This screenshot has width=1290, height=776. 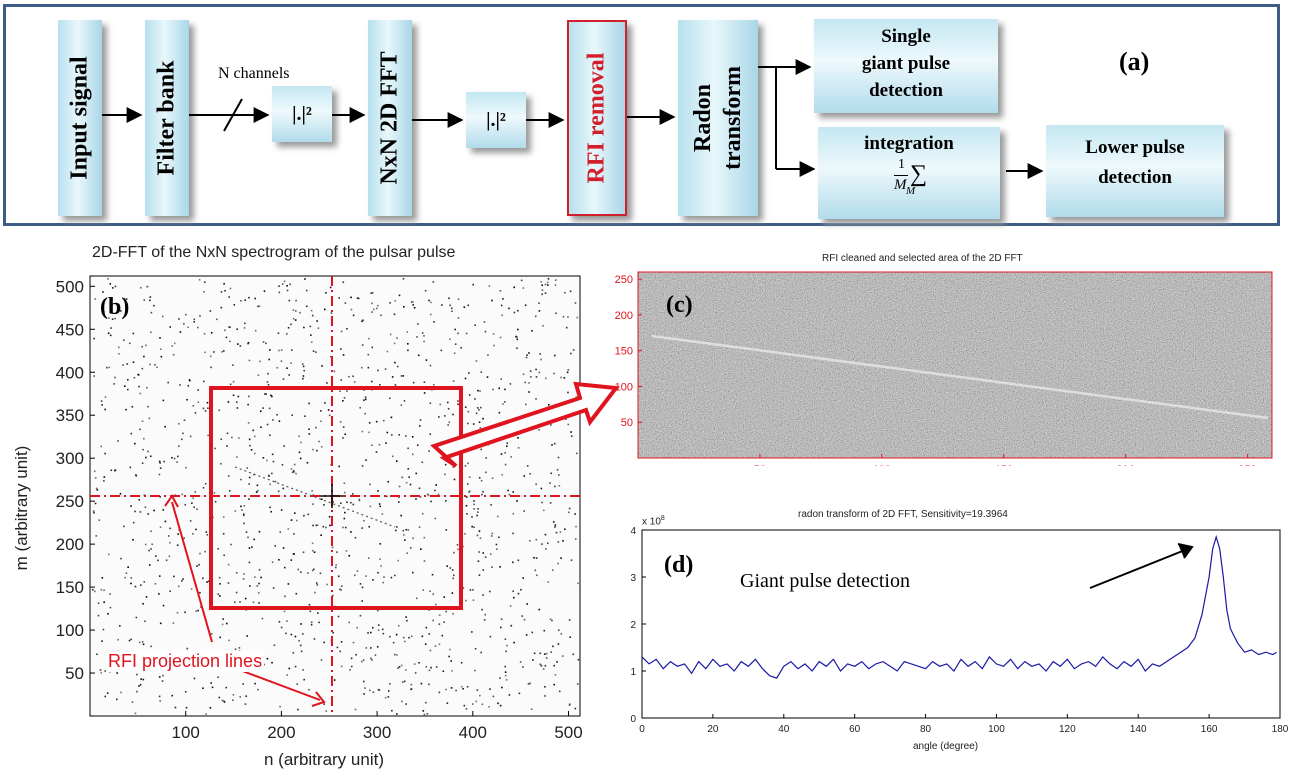 What do you see at coordinates (946, 746) in the screenshot?
I see `panel-d-xlabel: angle (degree)` at bounding box center [946, 746].